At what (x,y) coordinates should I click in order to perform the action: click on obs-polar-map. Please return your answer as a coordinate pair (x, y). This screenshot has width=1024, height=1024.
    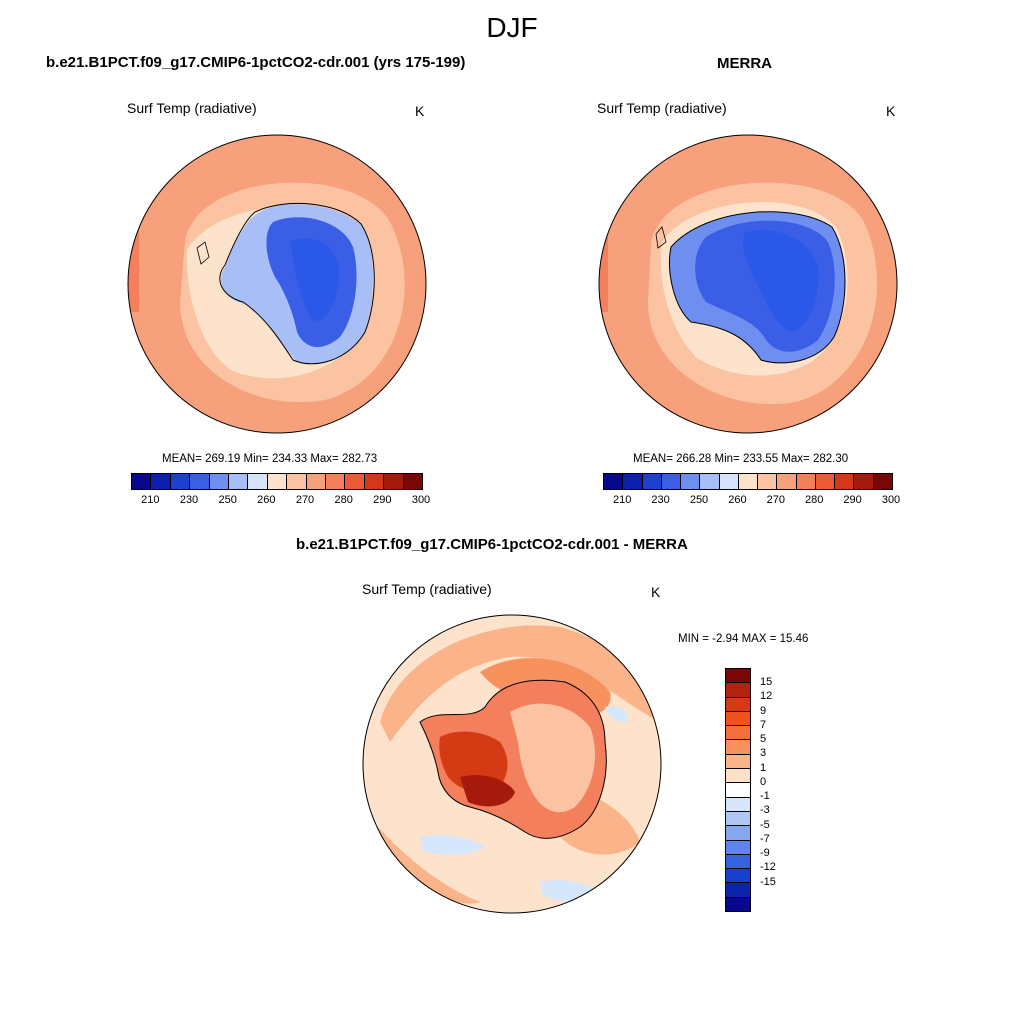
    Looking at the image, I should click on (748, 284).